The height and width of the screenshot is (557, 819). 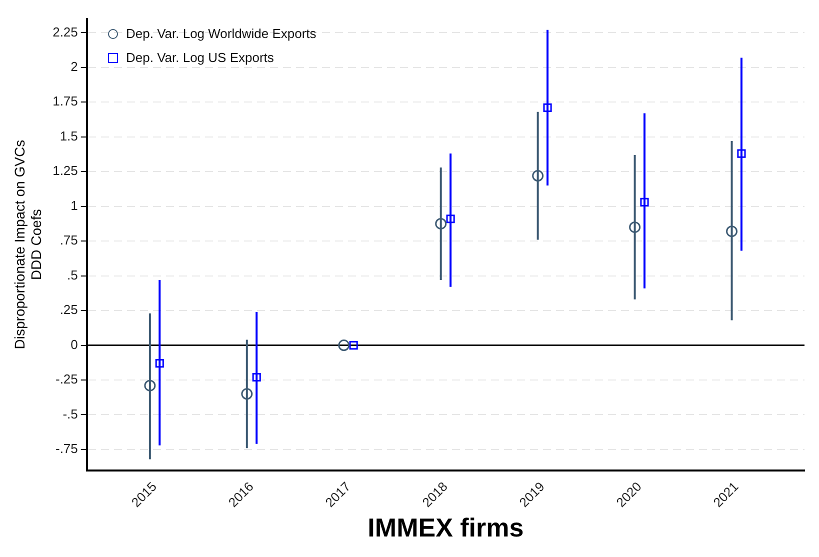 I want to click on legend-label: Dep. Var. Log Worldwide Exports, so click(x=221, y=34).